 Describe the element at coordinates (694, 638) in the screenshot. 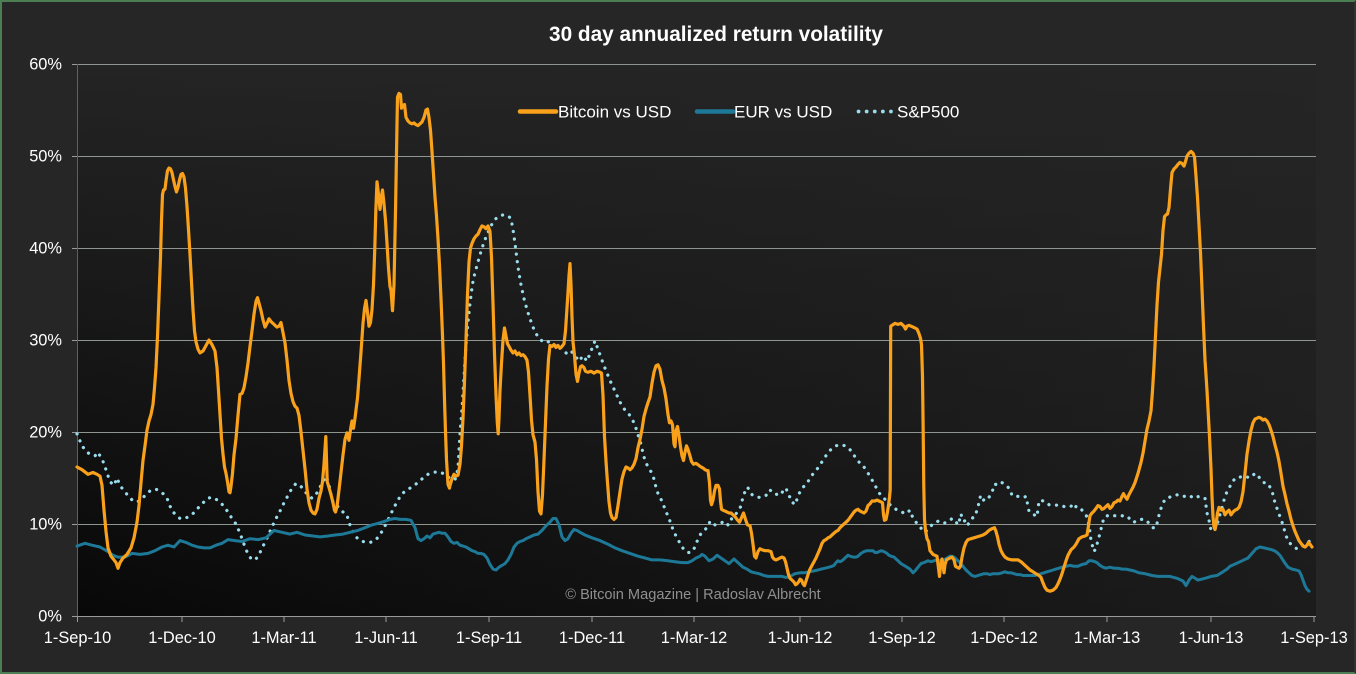

I see `svg-text: 1-Mar-12` at that location.